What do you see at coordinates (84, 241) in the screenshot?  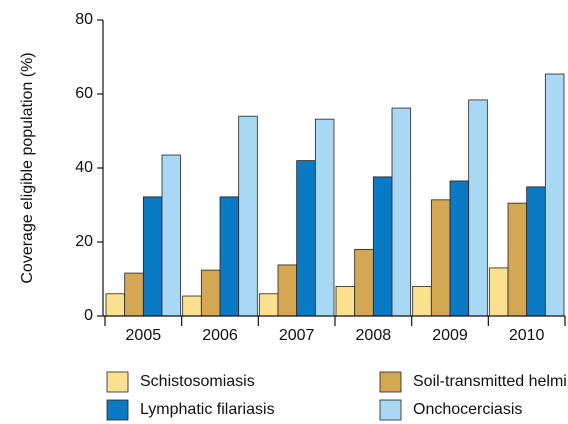 I see `y-tick-label: 20` at bounding box center [84, 241].